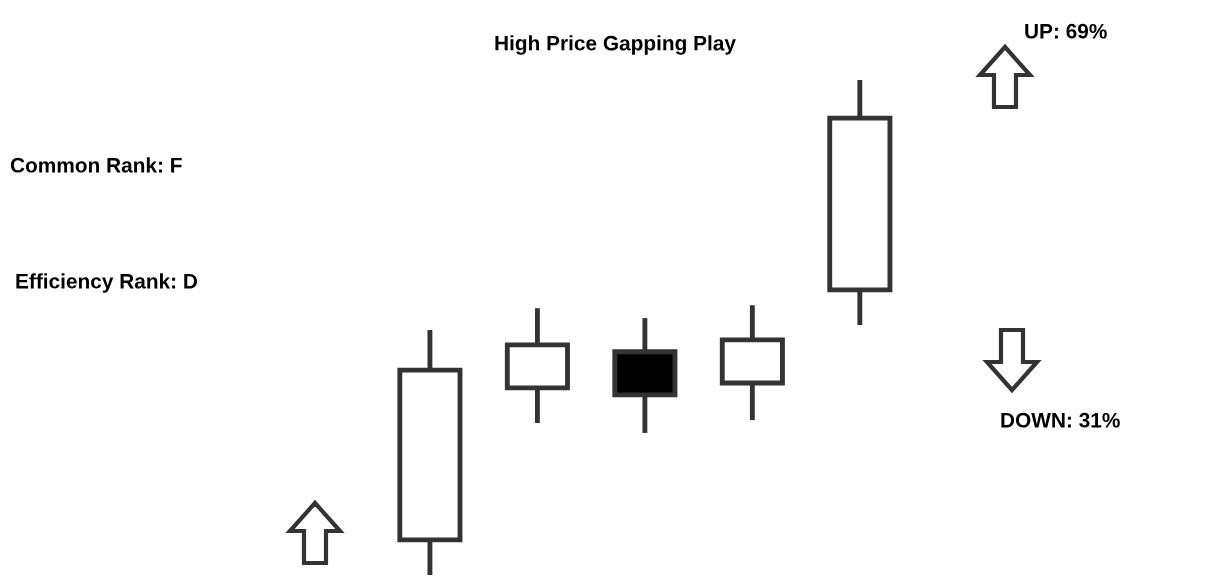 The image size is (1207, 577). What do you see at coordinates (107, 283) in the screenshot?
I see `text: Efficiency Rank: D` at bounding box center [107, 283].